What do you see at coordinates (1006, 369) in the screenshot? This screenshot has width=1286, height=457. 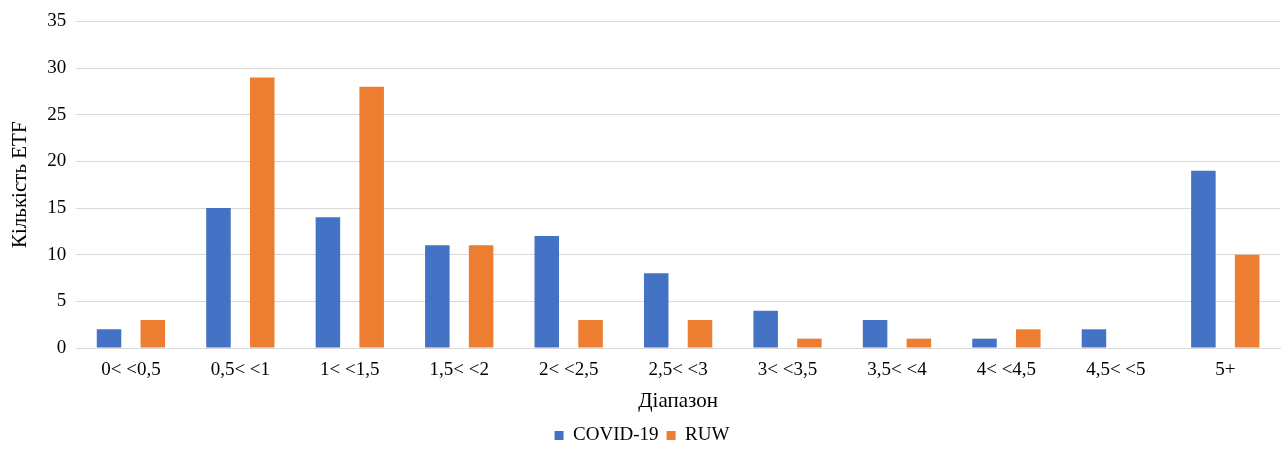 I see `x-tick-label: 4< <4,5` at bounding box center [1006, 369].